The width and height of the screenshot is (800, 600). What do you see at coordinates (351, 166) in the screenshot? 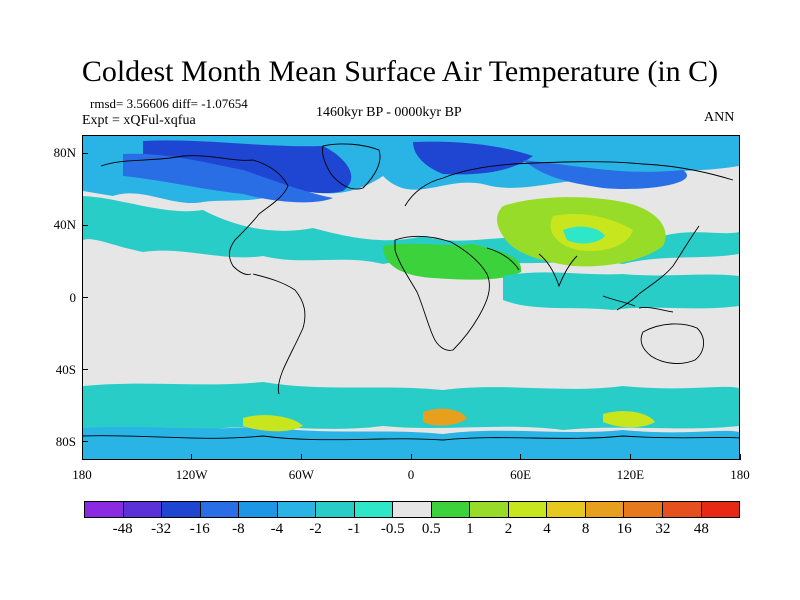
I see `coastline-greenland` at bounding box center [351, 166].